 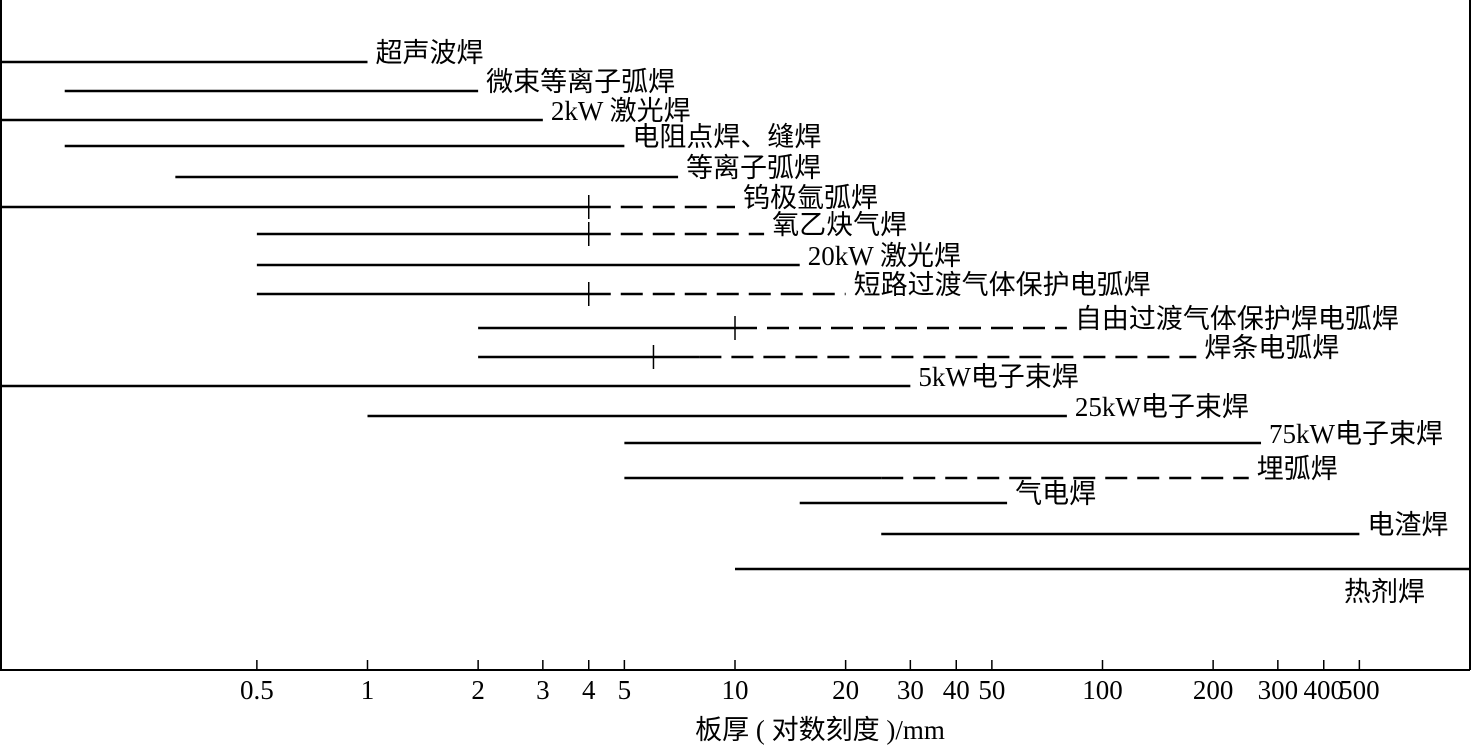 I want to click on x-tick-label: 500, so click(x=1359, y=690).